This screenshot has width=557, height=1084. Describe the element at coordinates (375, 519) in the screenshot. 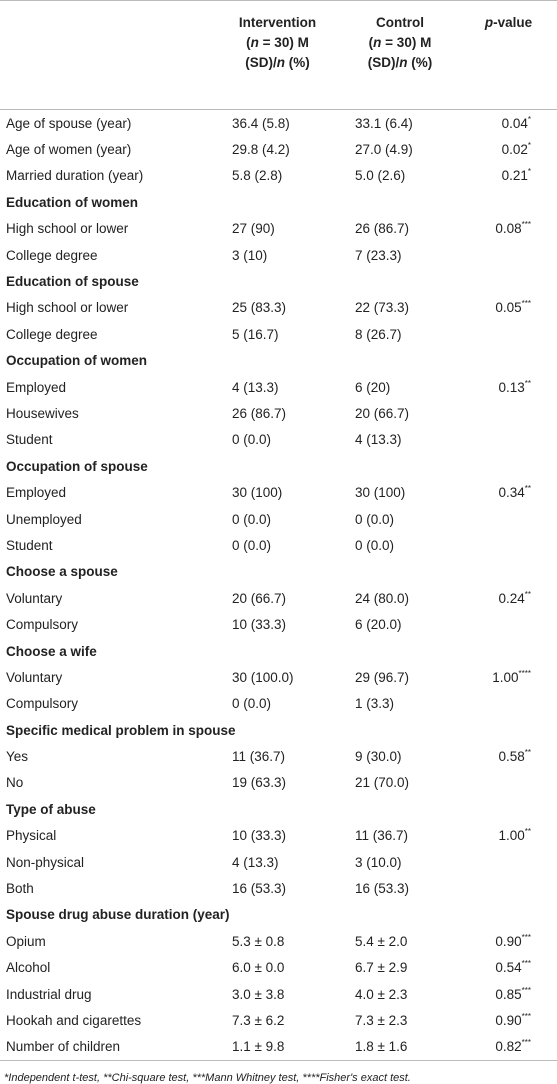

I see `control-cell: 0 (0.0)` at that location.